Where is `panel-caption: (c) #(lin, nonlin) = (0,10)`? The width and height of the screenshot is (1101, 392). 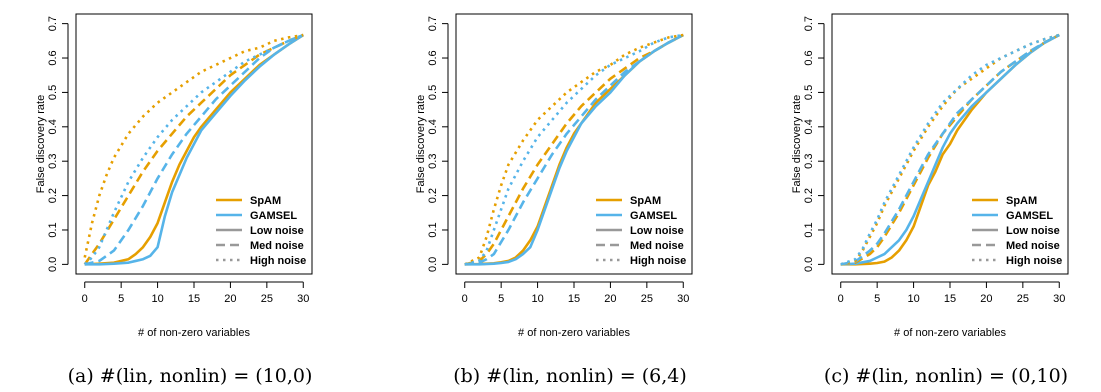 panel-caption: (c) #(lin, nonlin) = (0,10) is located at coordinates (946, 376).